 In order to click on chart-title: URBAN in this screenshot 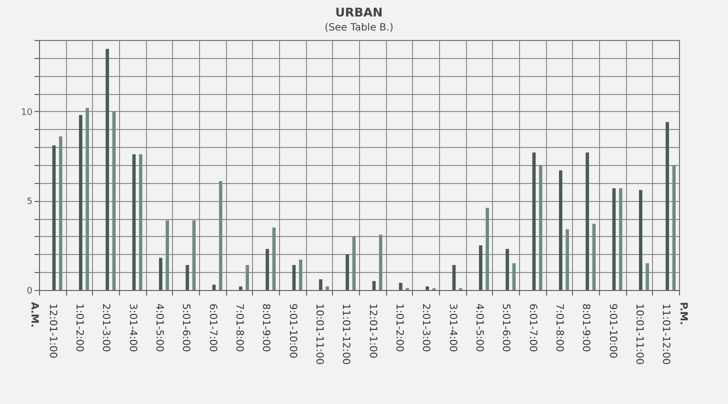, I will do `click(359, 13)`.